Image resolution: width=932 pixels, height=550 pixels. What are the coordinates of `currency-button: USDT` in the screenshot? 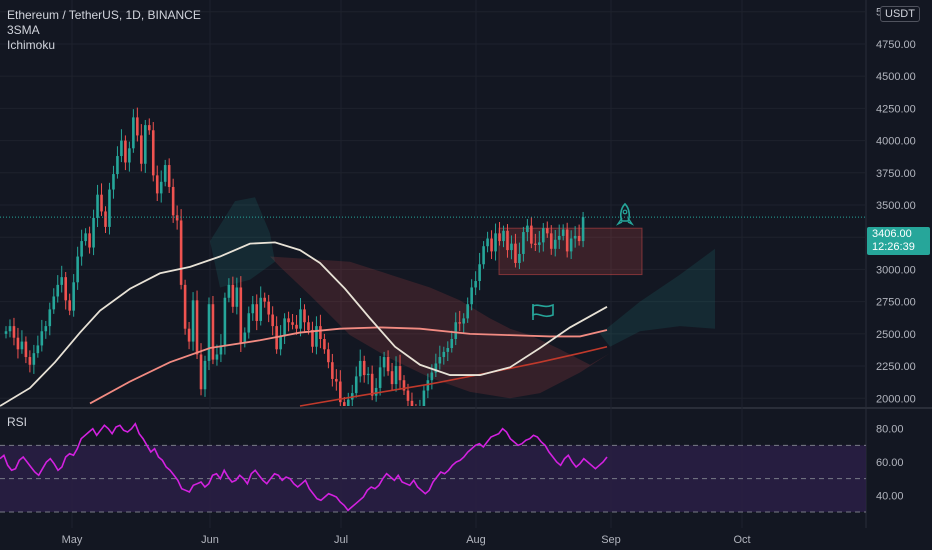 It's located at (900, 14).